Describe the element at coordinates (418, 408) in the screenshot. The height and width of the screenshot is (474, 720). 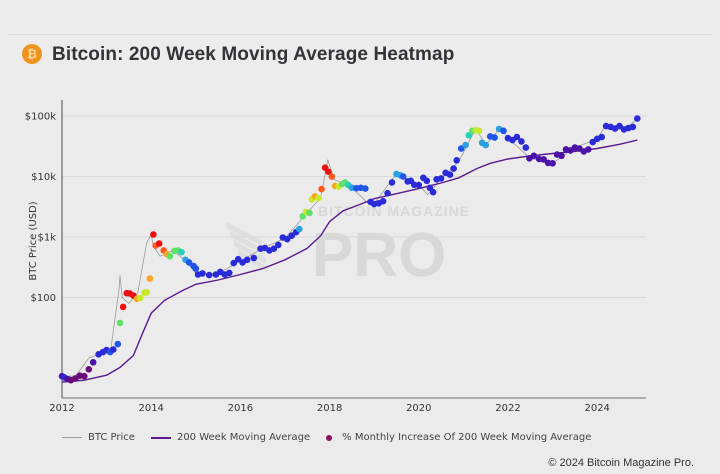
I see `x-tick-label: 2020` at that location.